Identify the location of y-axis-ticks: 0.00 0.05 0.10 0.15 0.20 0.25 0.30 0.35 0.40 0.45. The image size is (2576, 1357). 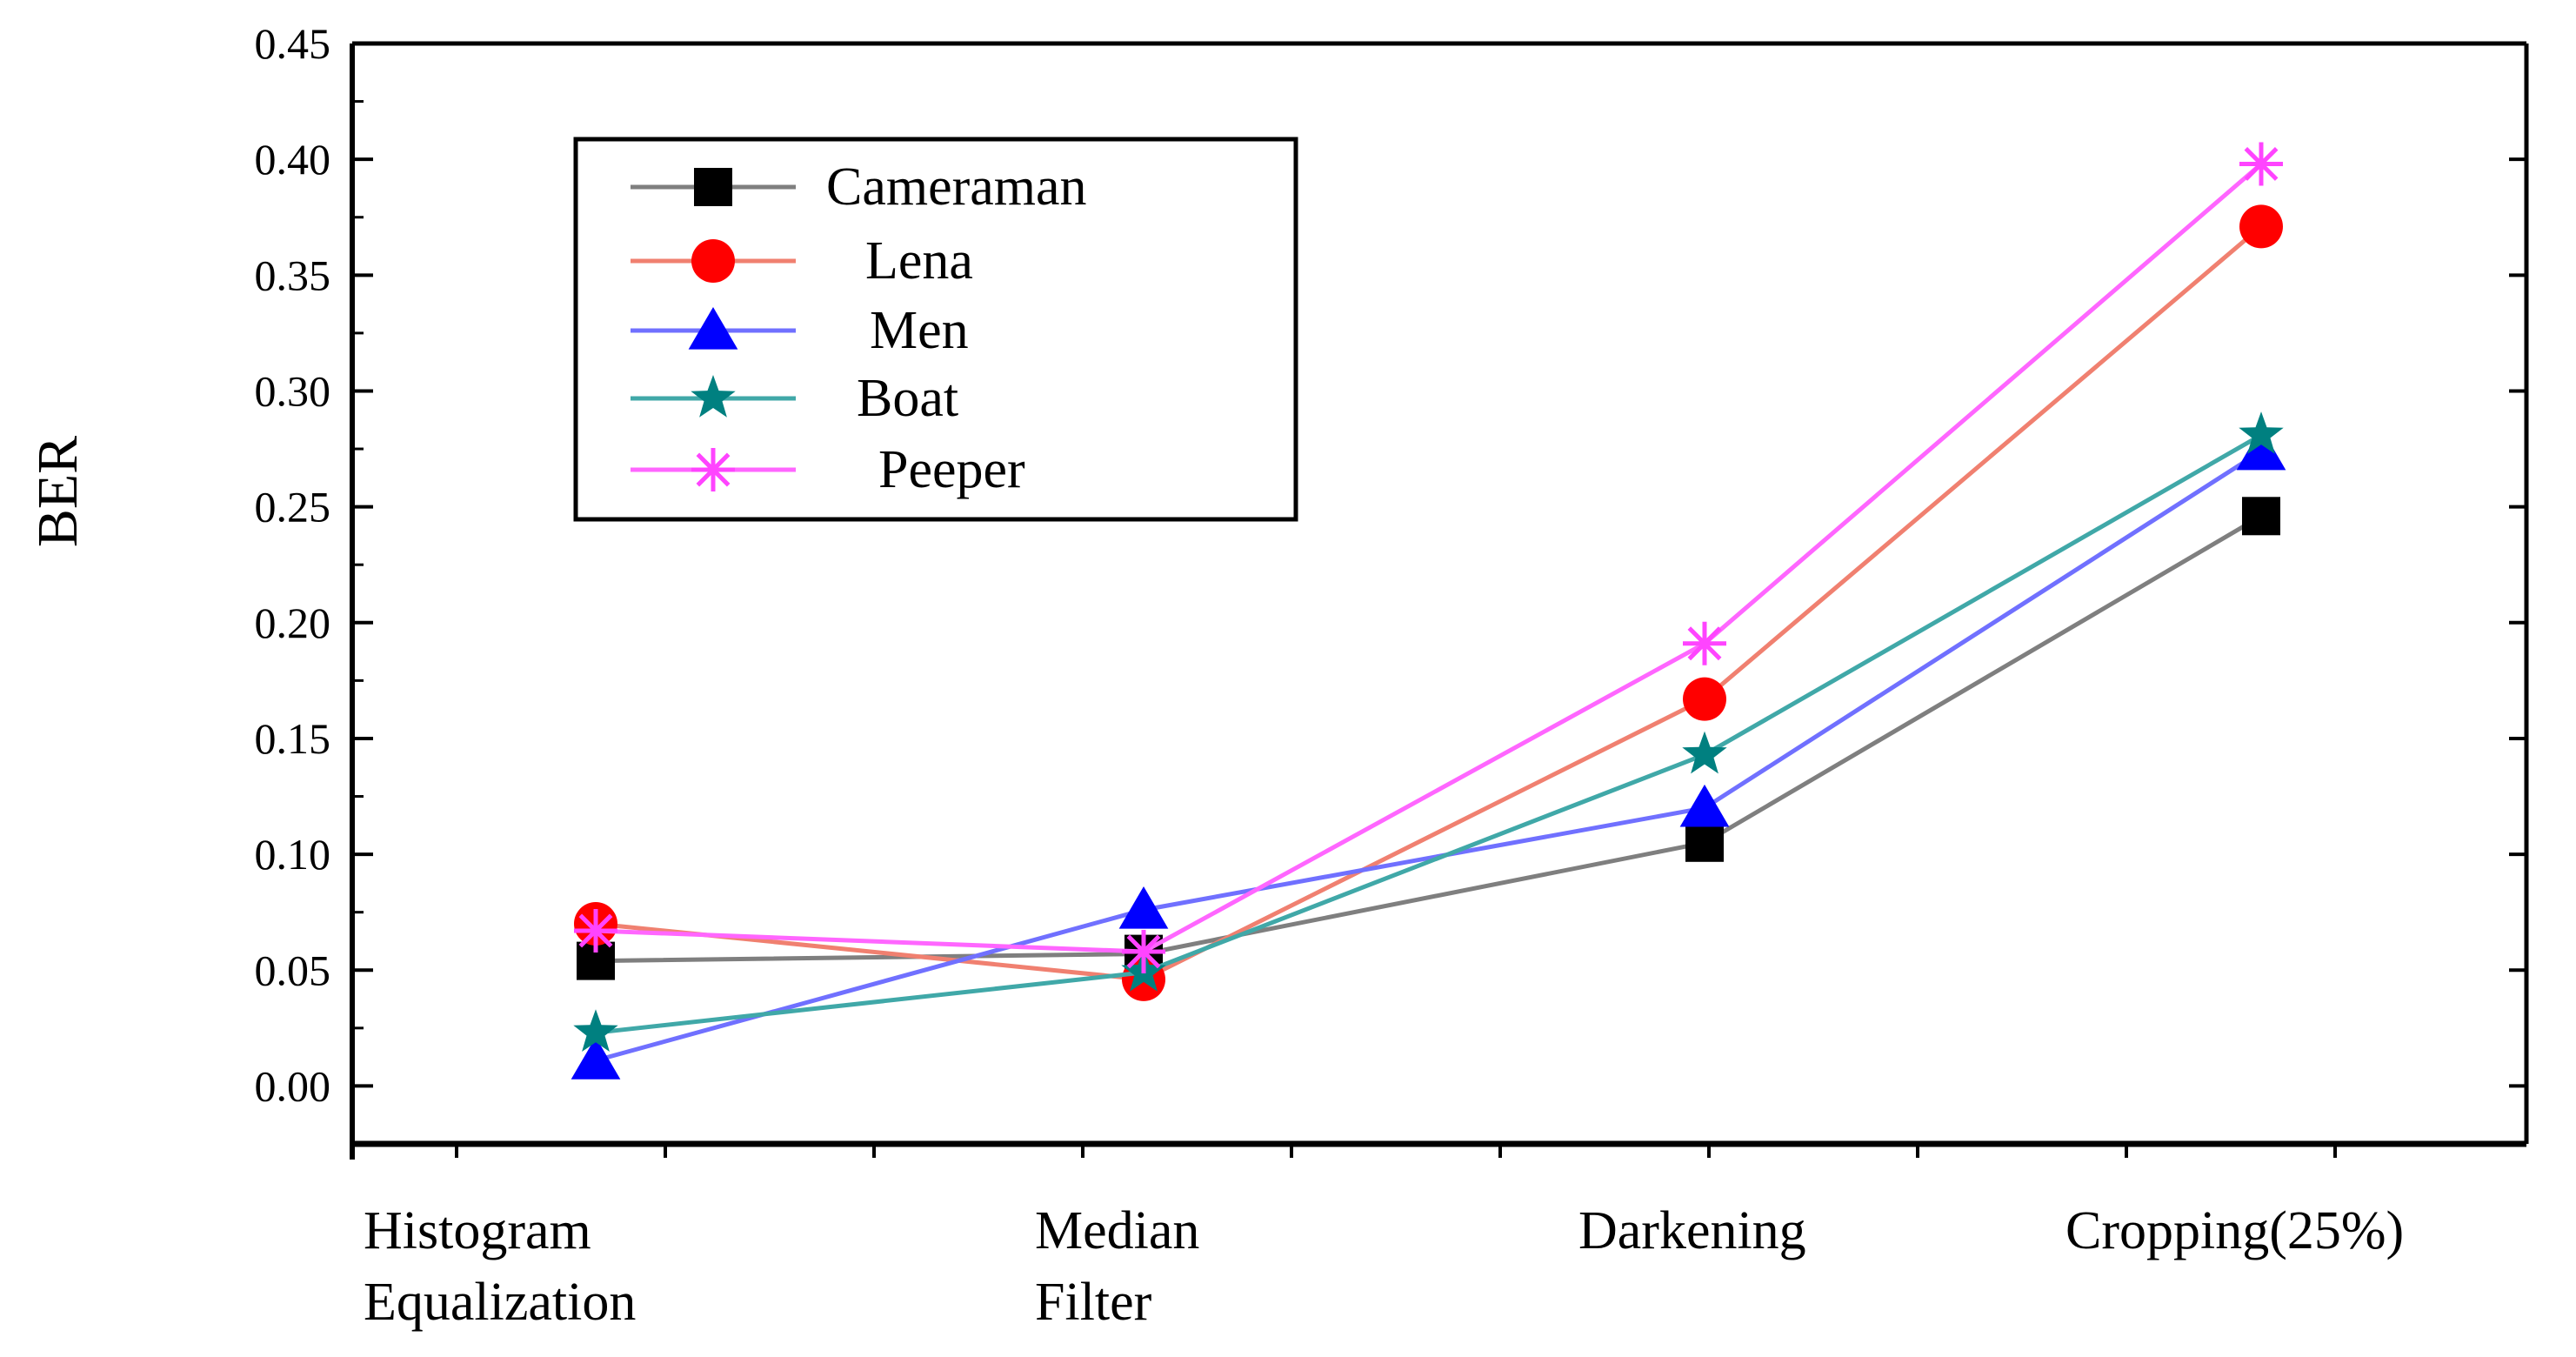
(314, 564).